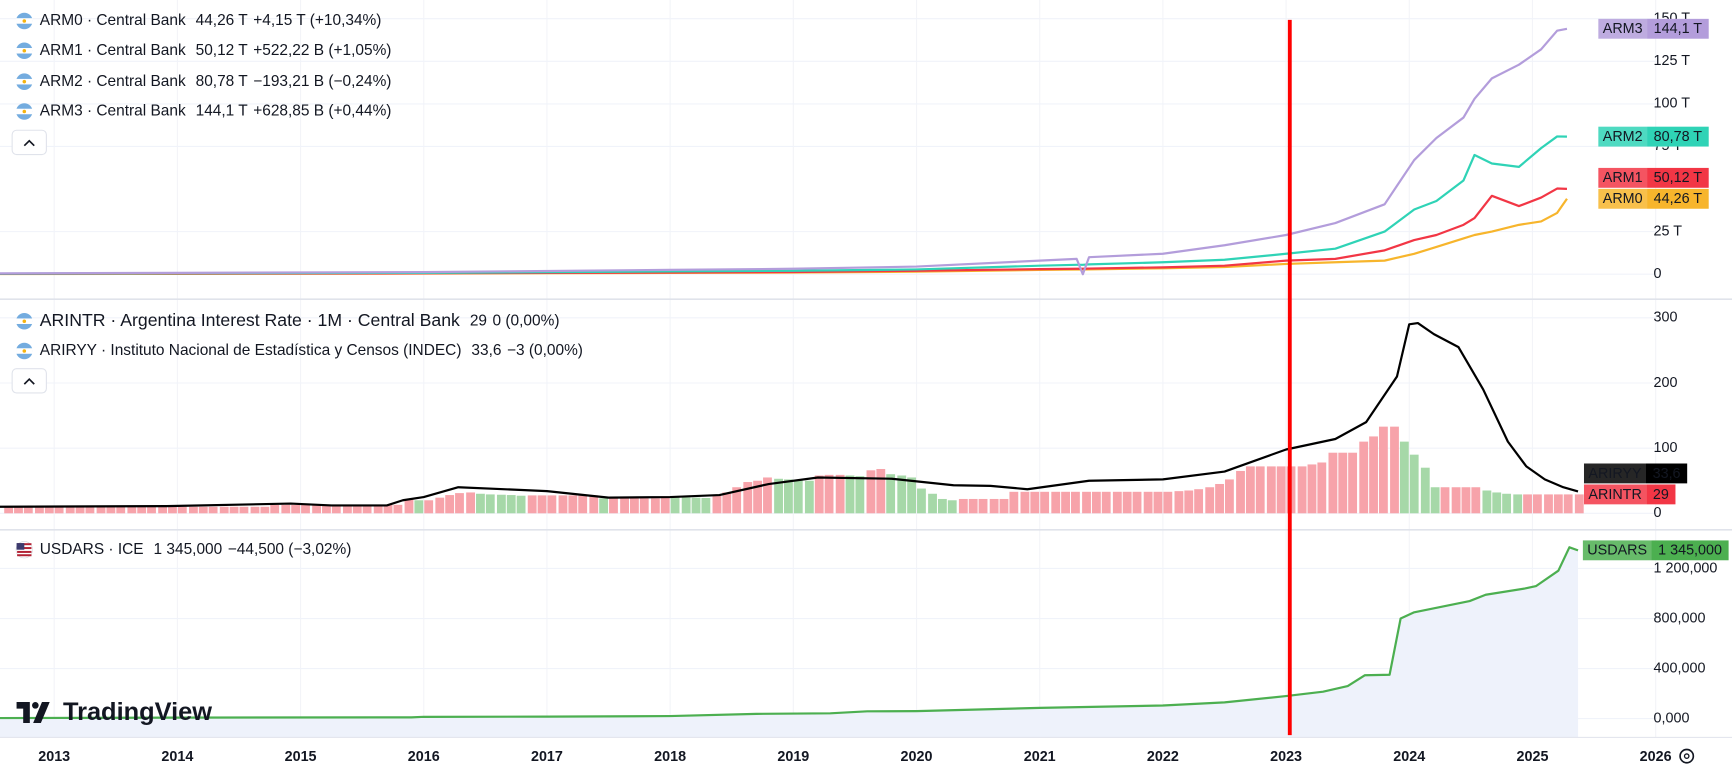 The height and width of the screenshot is (776, 1732). I want to click on gear-icon, so click(1687, 756).